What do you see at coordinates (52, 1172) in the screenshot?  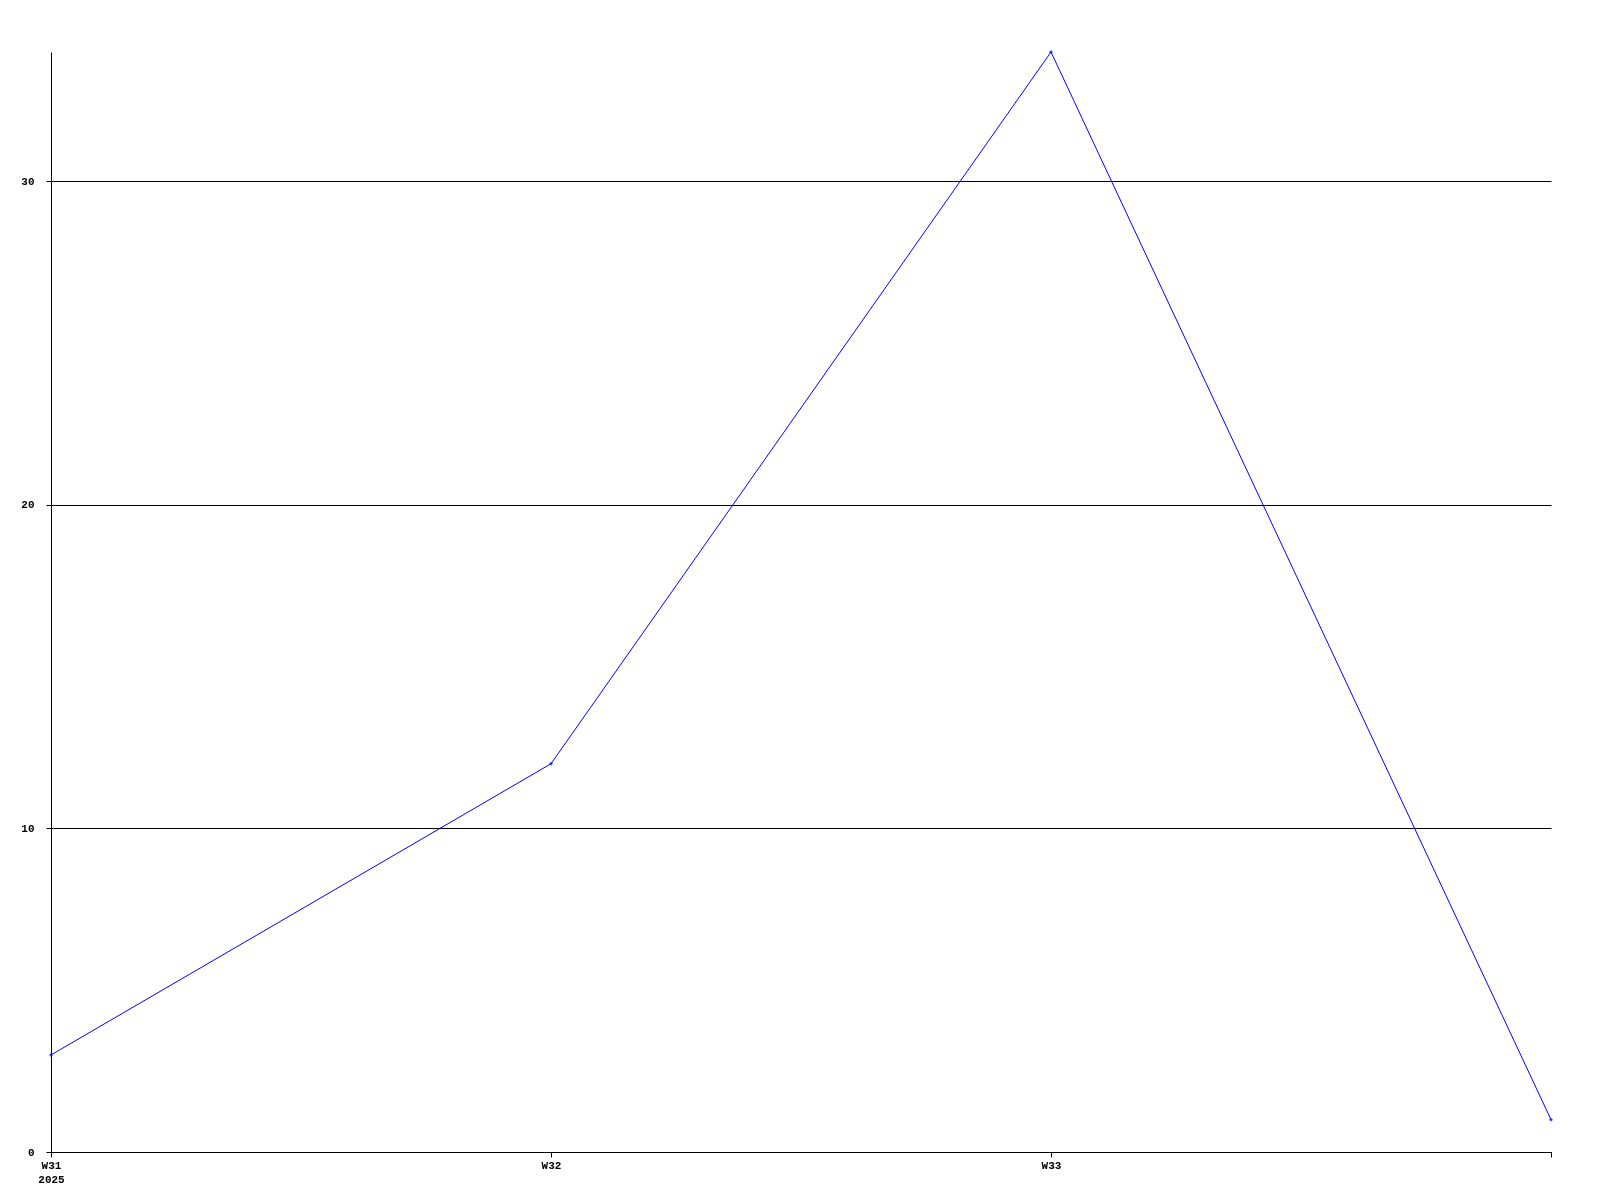 I see `x-tick-label: W31 2025` at bounding box center [52, 1172].